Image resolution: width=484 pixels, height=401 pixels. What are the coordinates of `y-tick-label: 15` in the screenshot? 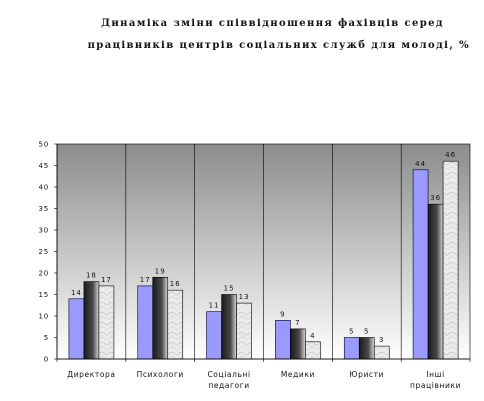 It's located at (43, 295).